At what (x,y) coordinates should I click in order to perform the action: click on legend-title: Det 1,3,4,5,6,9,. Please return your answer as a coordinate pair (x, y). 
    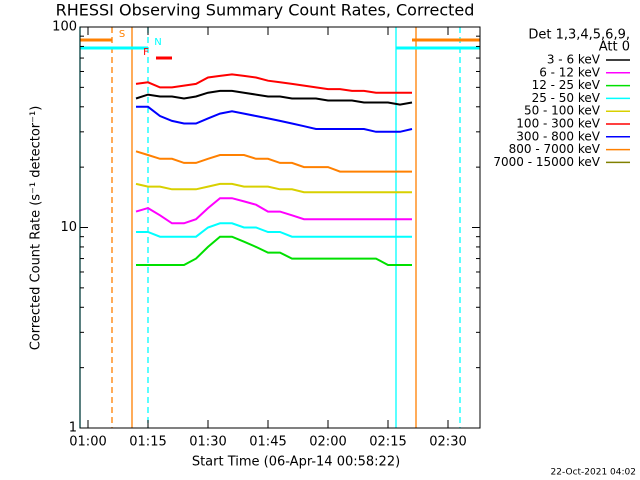
    Looking at the image, I should click on (579, 35).